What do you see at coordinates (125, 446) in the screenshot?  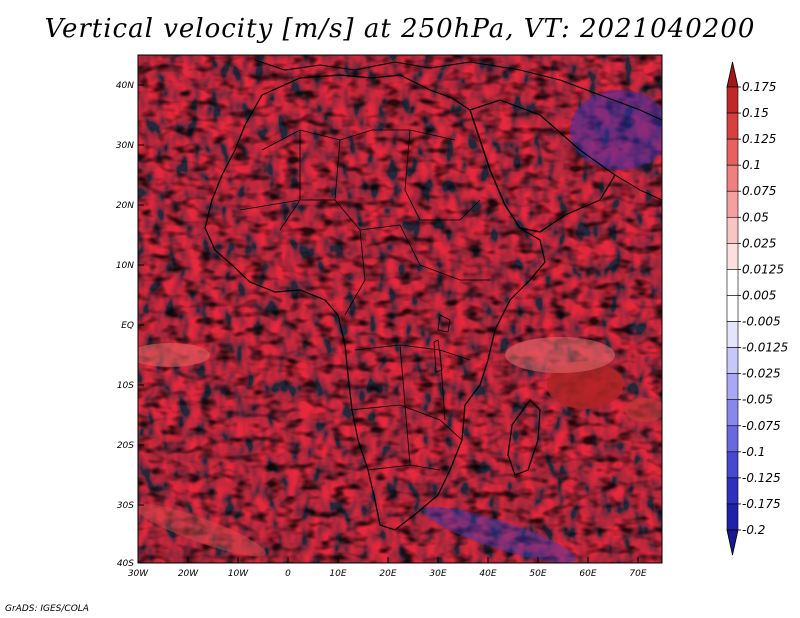 I see `lat-tick-label: 20S` at bounding box center [125, 446].